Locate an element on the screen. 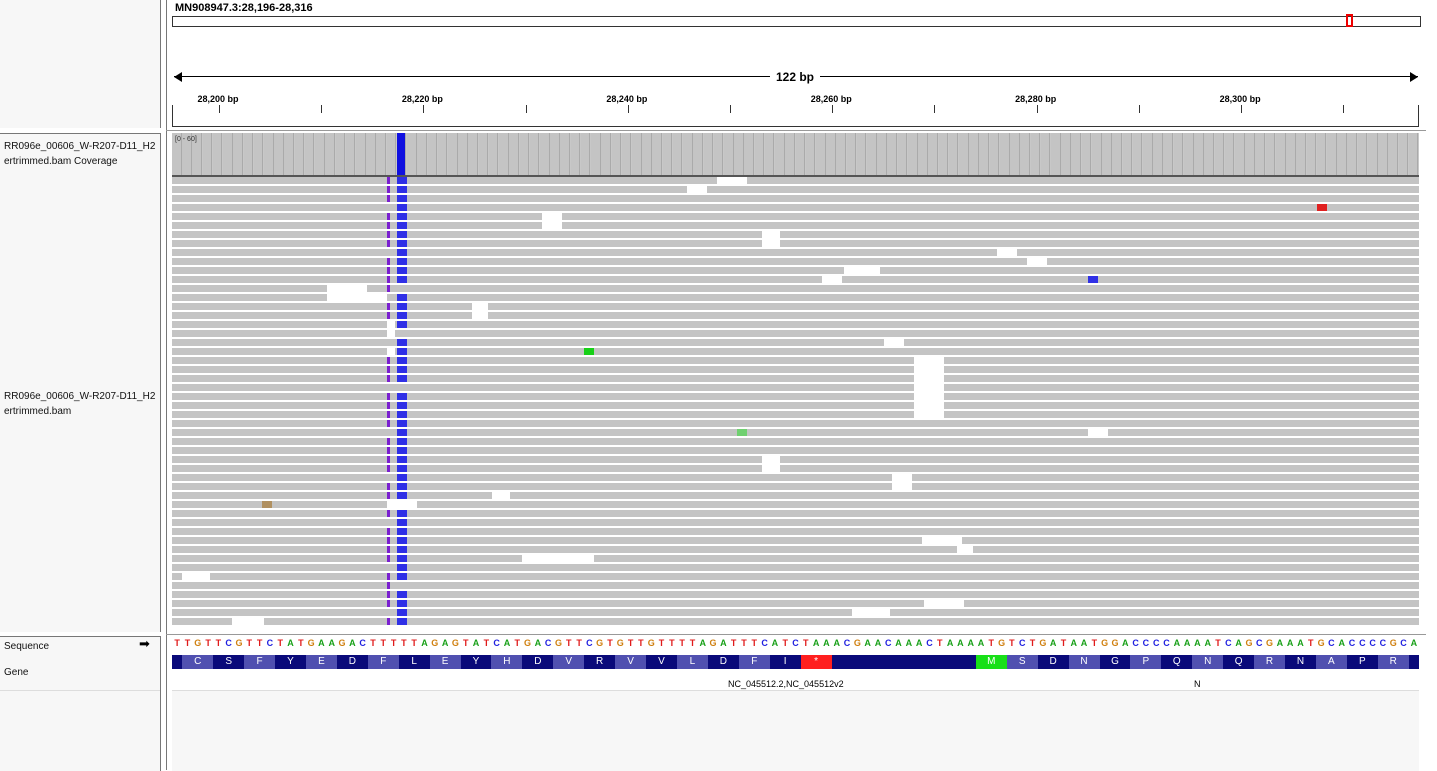  chromosome-ideogram is located at coordinates (796, 21).